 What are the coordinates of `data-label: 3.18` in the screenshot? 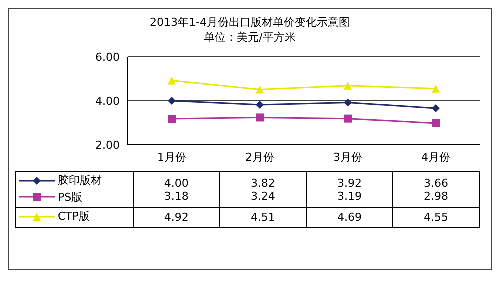 It's located at (176, 196).